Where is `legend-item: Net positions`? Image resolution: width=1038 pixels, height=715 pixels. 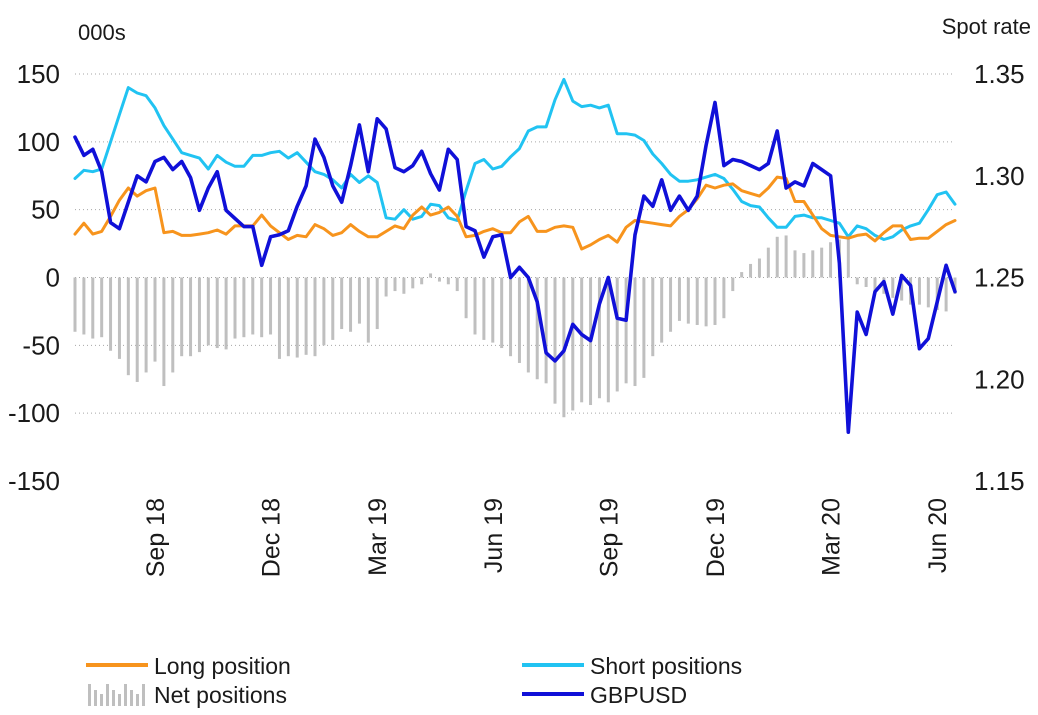 legend-item: Net positions is located at coordinates (187, 695).